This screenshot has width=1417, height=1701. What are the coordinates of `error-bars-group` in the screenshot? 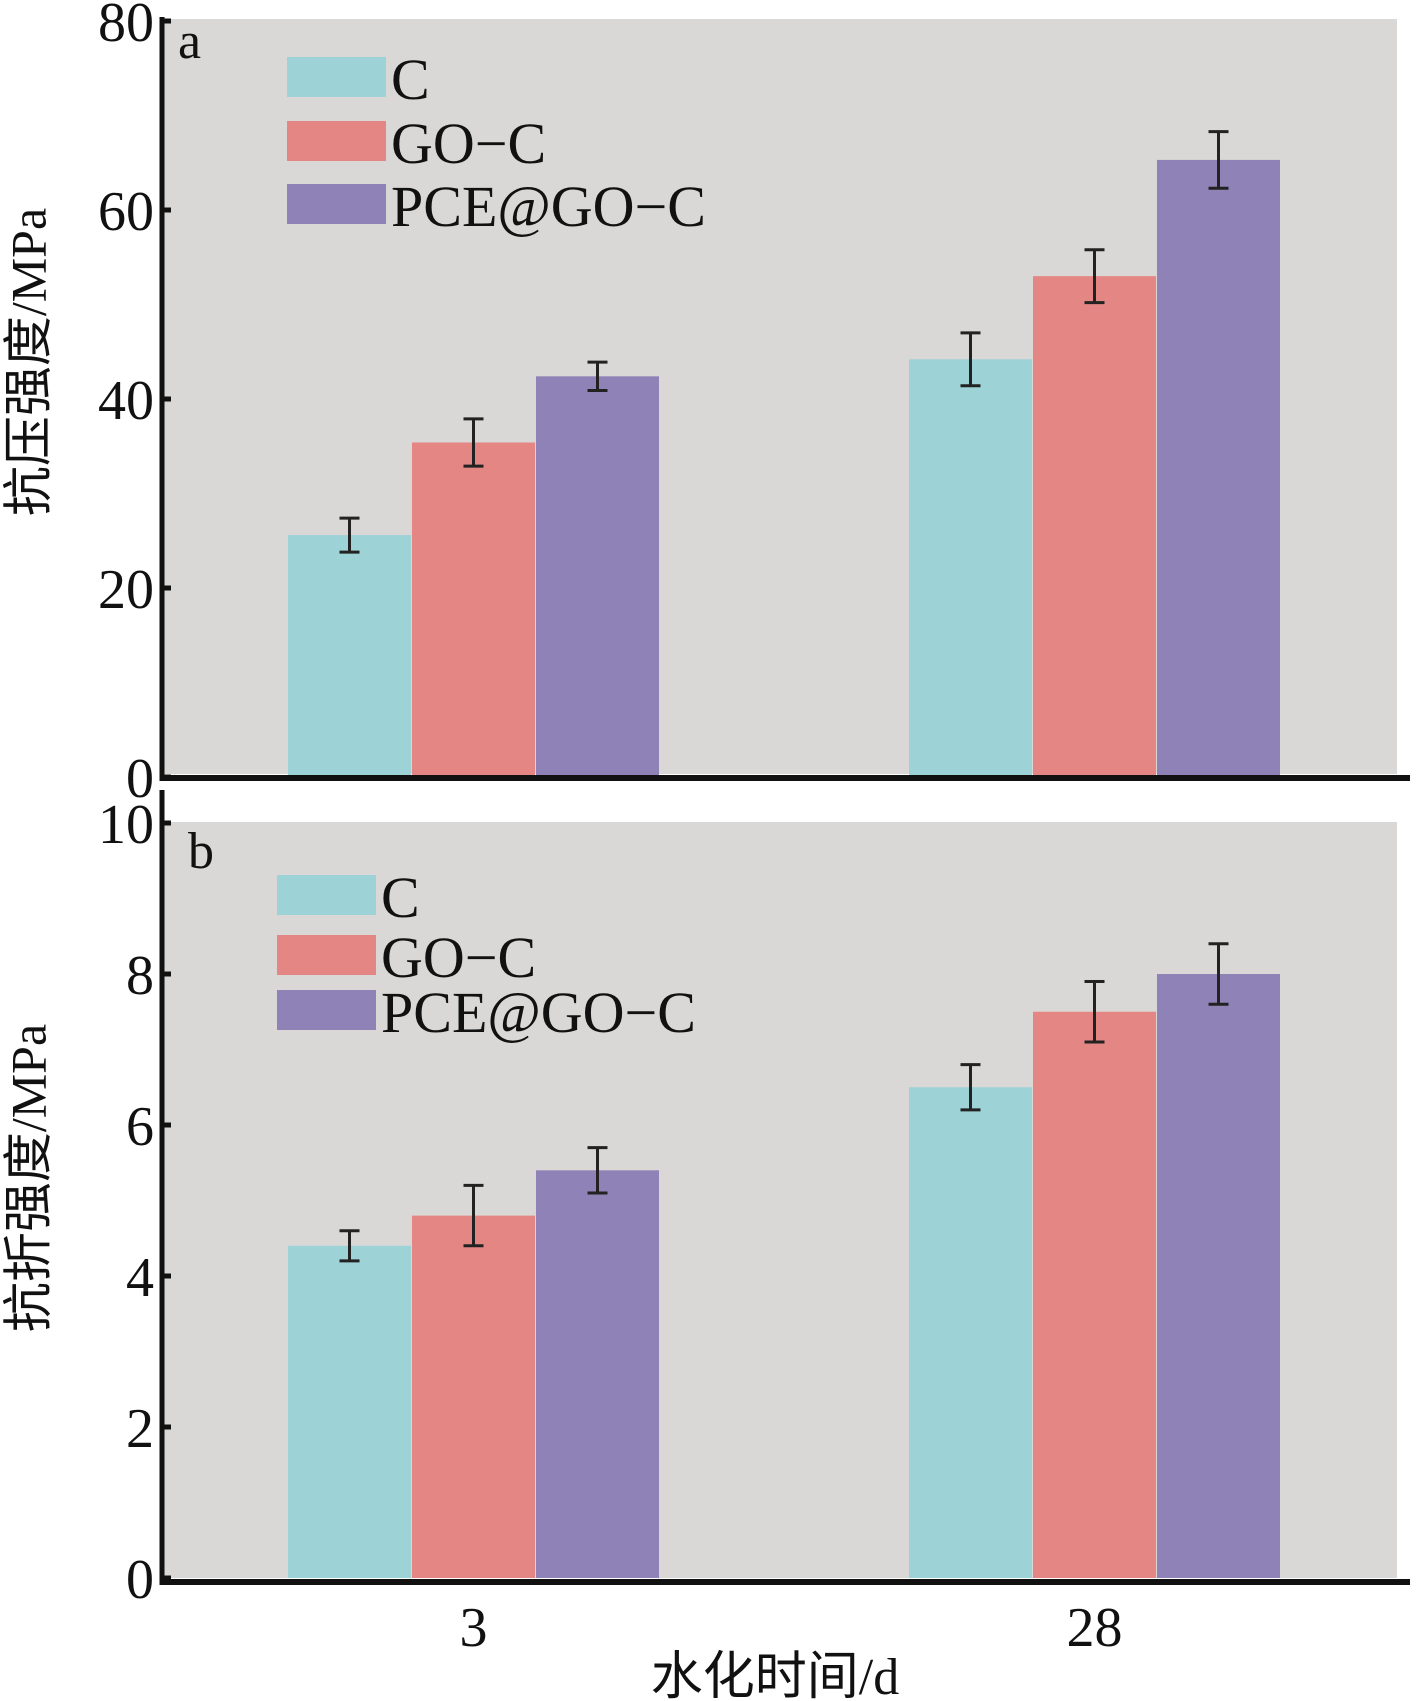 It's located at (784, 1102).